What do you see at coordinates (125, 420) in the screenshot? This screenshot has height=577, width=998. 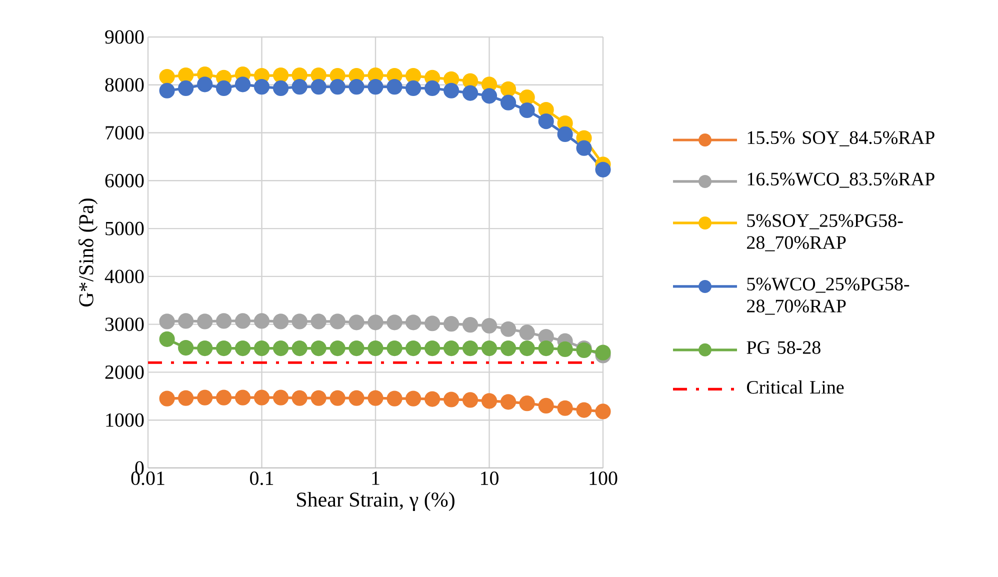 I see `y-tick-label: 1000` at bounding box center [125, 420].